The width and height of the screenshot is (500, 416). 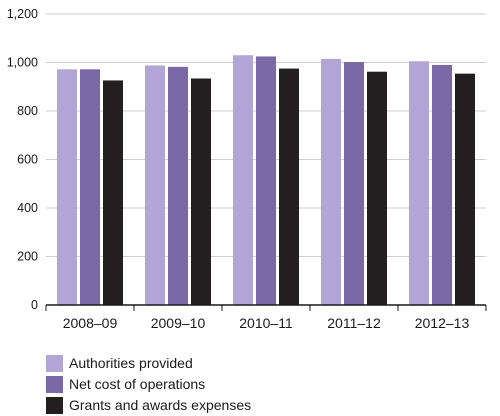 I want to click on x-axis-ticks: 2008–09 2009–10 2010–11 2011–12 2012–13, so click(x=266, y=318).